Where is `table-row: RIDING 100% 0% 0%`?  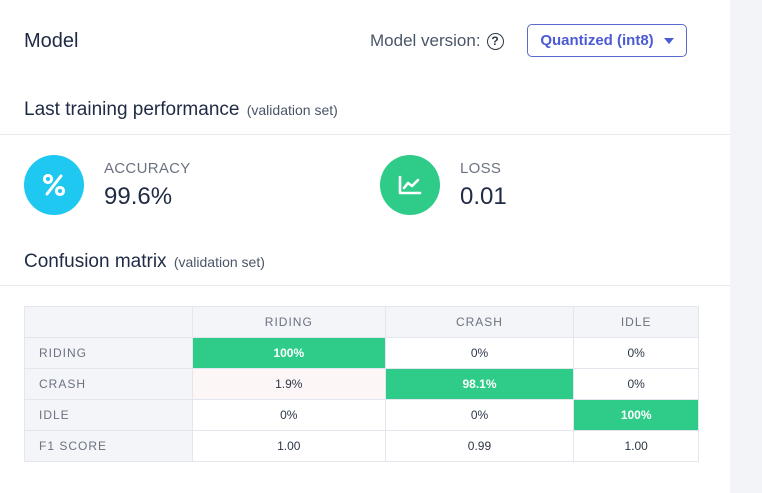 table-row: RIDING 100% 0% 0% is located at coordinates (361, 353).